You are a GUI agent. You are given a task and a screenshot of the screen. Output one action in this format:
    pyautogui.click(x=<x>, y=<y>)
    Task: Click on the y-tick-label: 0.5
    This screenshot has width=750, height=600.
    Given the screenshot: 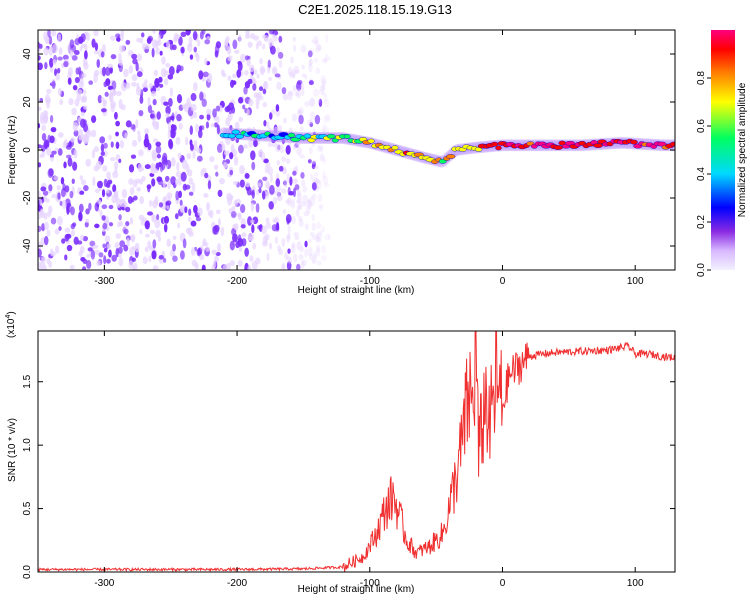 What is the action you would take?
    pyautogui.click(x=27, y=508)
    